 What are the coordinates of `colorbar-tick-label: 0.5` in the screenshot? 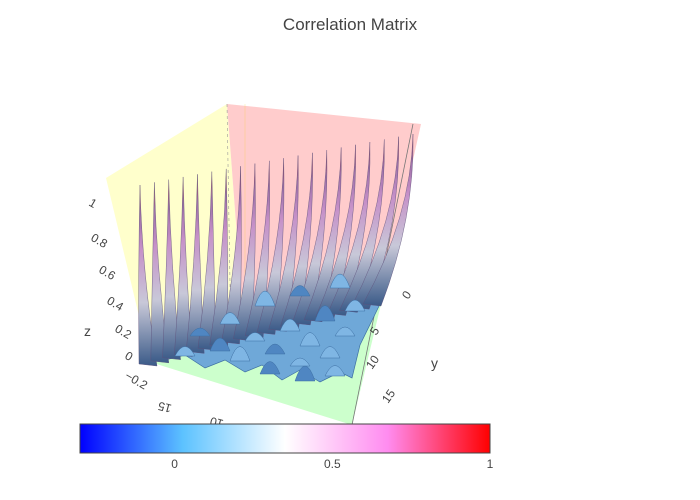 It's located at (332, 464).